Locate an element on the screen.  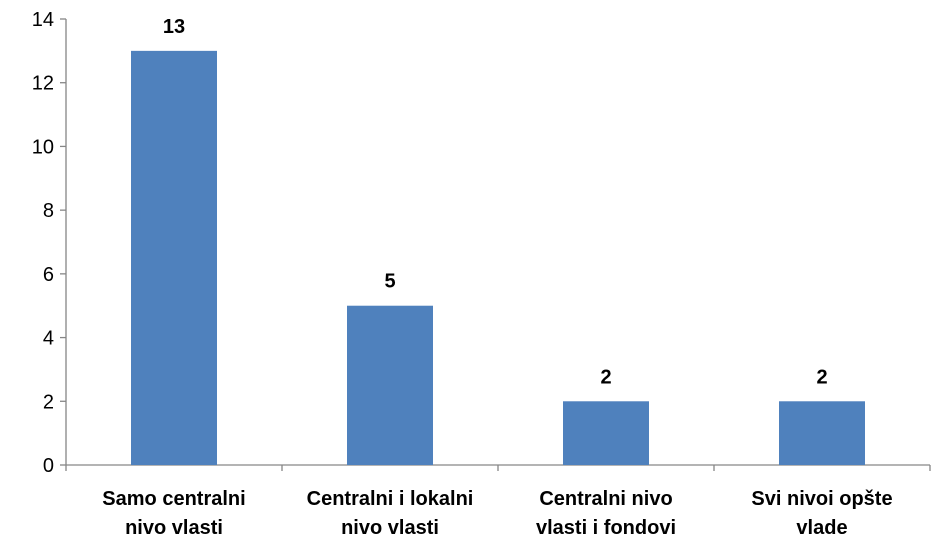
x-category-label: Centralni i lokalni nivo vlasti is located at coordinates (390, 513).